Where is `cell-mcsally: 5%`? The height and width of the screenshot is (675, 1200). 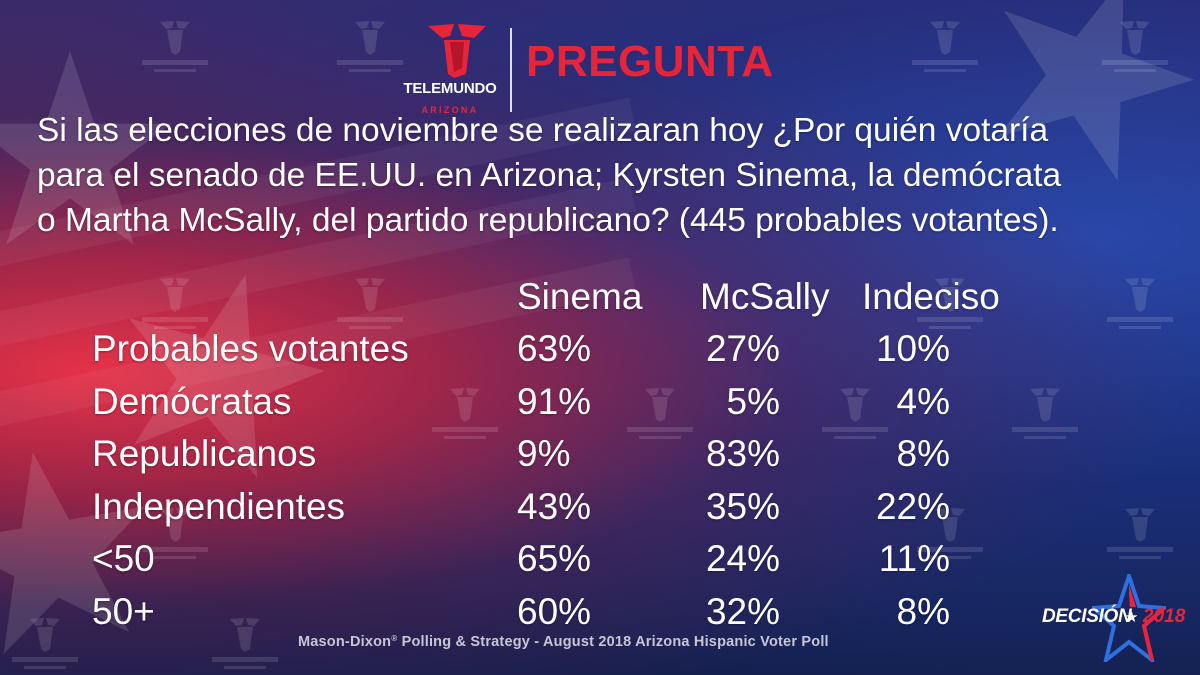 cell-mcsally: 5% is located at coordinates (753, 401).